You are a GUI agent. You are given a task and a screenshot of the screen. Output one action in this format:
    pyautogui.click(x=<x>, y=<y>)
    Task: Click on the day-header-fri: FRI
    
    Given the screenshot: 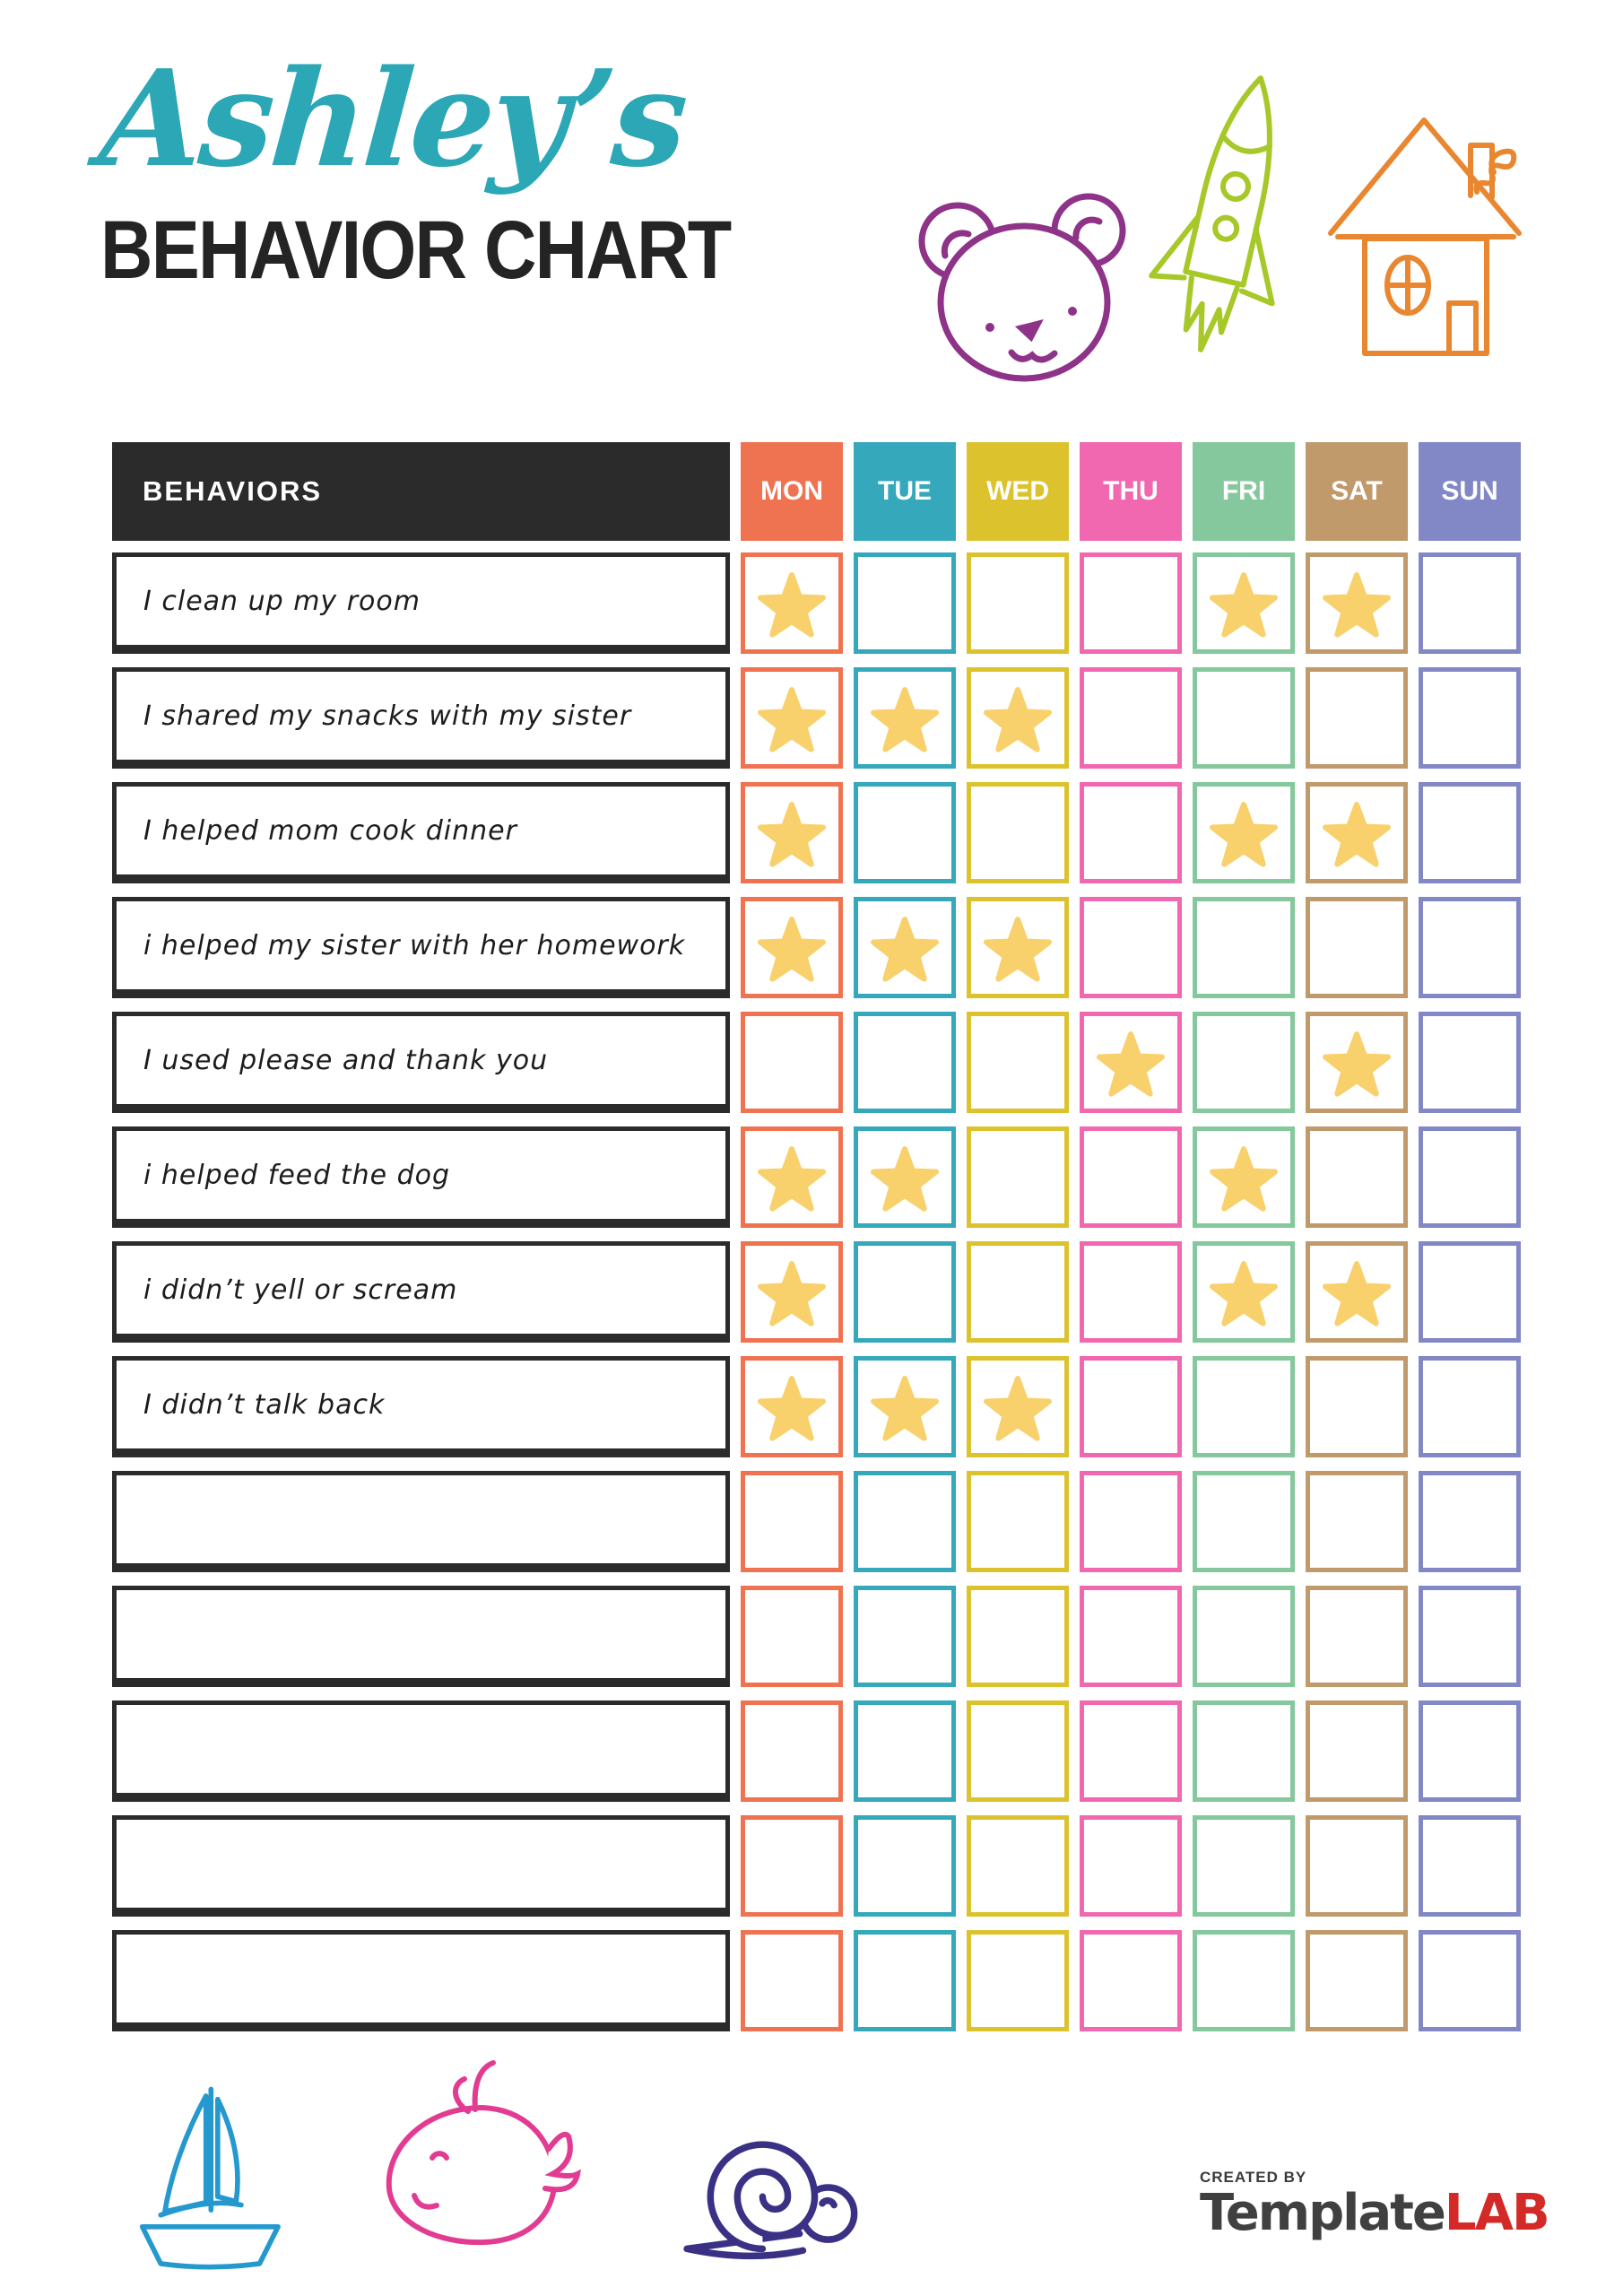 What is the action you would take?
    pyautogui.click(x=1244, y=491)
    